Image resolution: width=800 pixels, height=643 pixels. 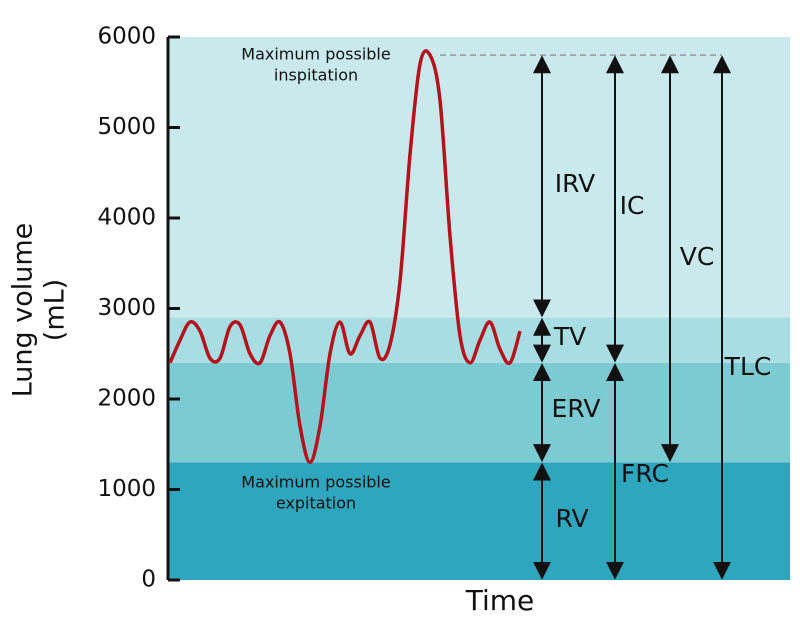 What do you see at coordinates (55, 310) in the screenshot?
I see `y-axis-label-line: (mL)` at bounding box center [55, 310].